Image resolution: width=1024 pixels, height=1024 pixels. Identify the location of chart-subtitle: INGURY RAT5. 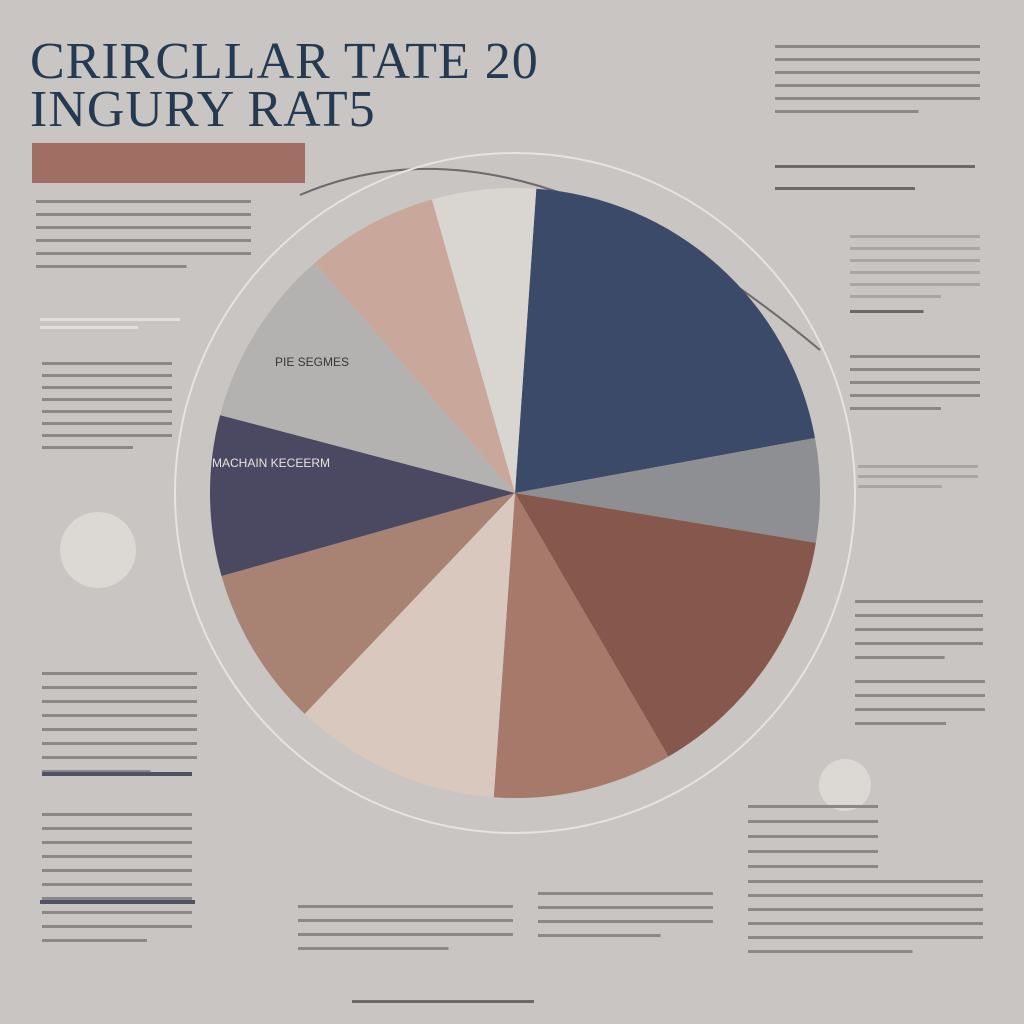
(203, 109).